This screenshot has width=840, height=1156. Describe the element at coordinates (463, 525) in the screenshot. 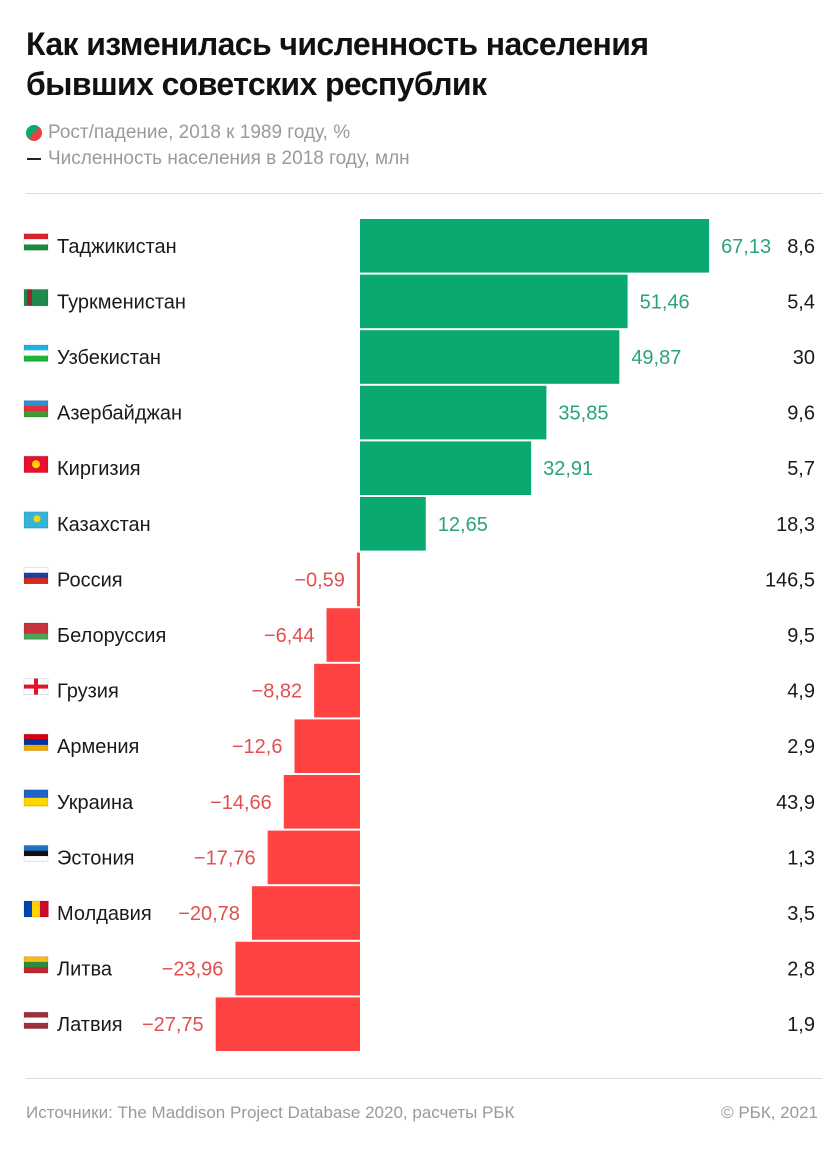

I see `growth-value-label: 12,65` at that location.